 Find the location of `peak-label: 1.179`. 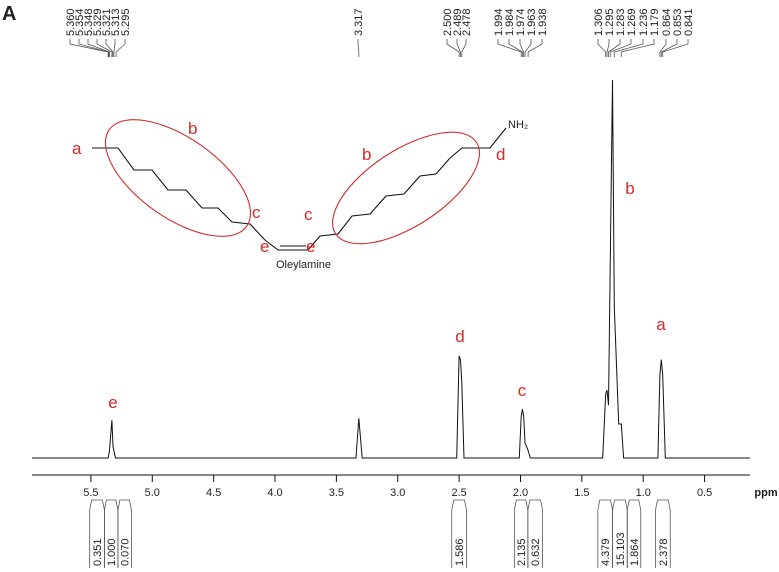

peak-label: 1.179 is located at coordinates (655, 22).